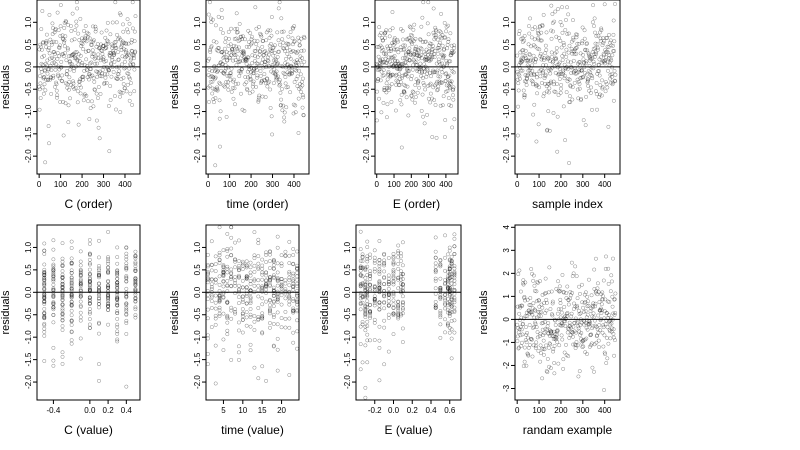 This screenshot has height=450, width=800. Describe the element at coordinates (506, 227) in the screenshot. I see `y-tick-label: 4` at that location.